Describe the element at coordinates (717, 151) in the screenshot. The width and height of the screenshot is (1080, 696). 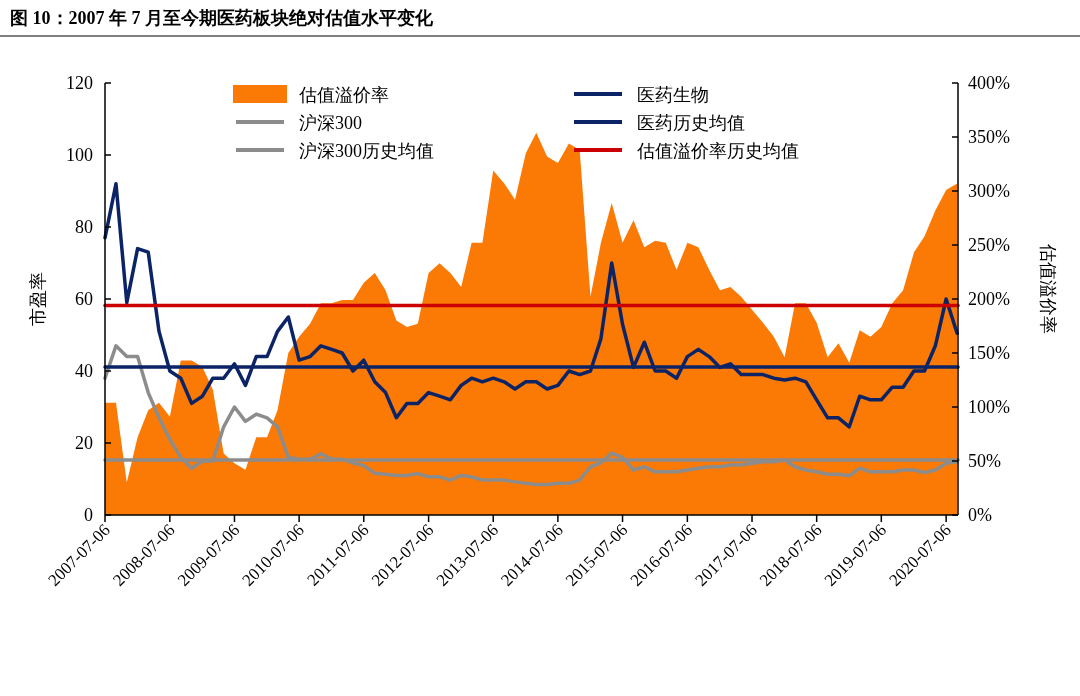
I see `legend-label: 估值溢价率历史均值` at that location.